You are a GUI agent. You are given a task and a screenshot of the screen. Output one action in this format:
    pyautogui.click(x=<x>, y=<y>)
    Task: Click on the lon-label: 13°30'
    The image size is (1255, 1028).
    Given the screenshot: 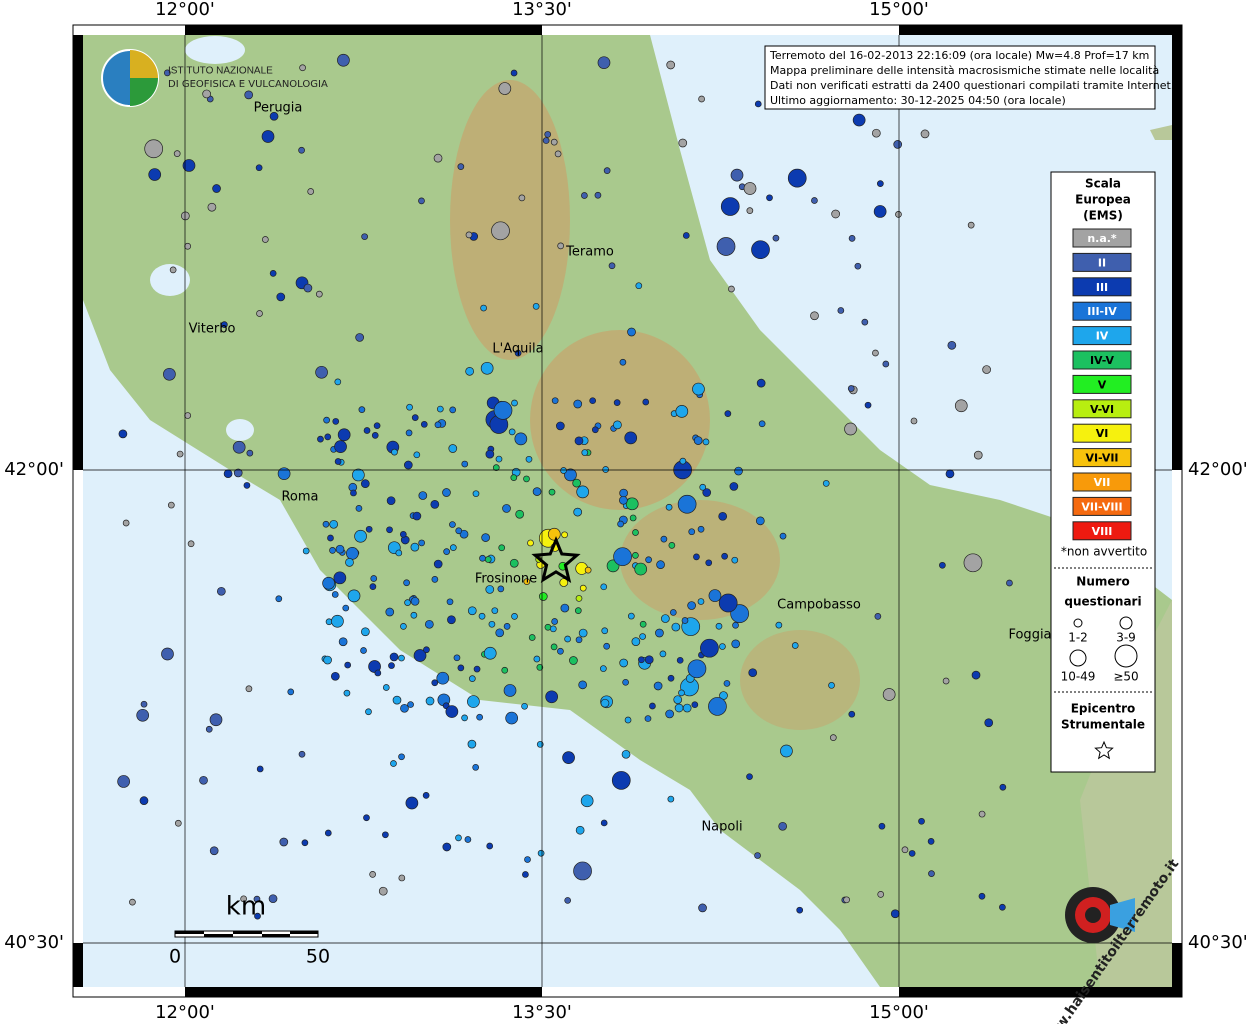 What is the action you would take?
    pyautogui.click(x=542, y=1012)
    